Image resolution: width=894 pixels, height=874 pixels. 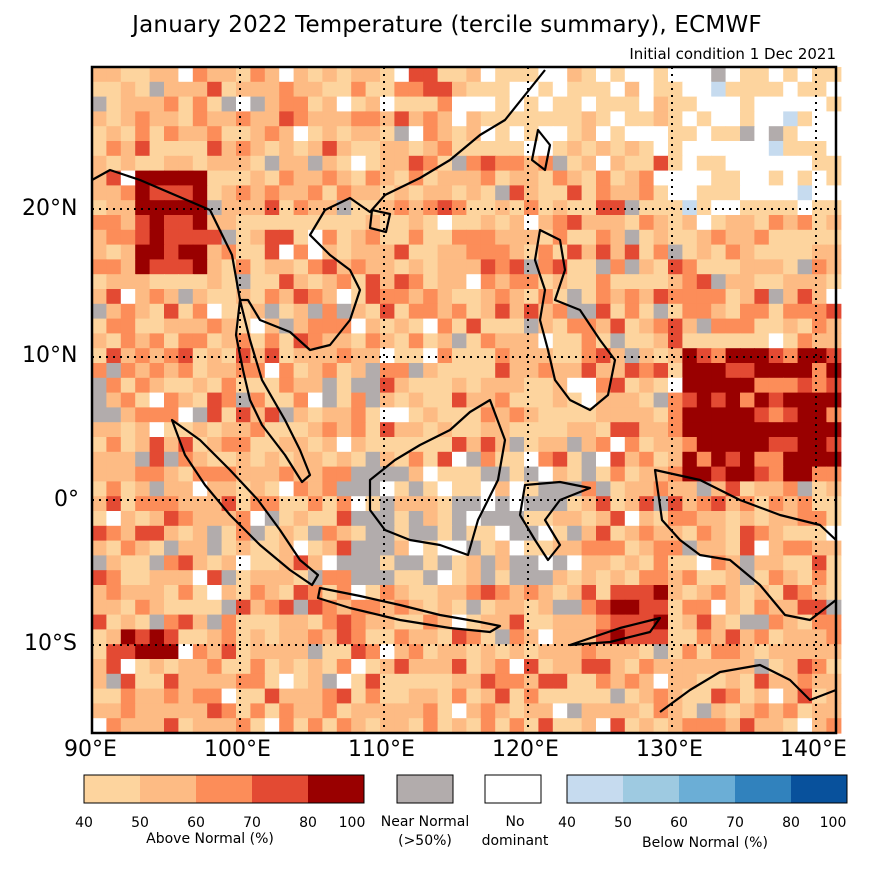 I want to click on lon-label-90e: 90°E, so click(x=90, y=749).